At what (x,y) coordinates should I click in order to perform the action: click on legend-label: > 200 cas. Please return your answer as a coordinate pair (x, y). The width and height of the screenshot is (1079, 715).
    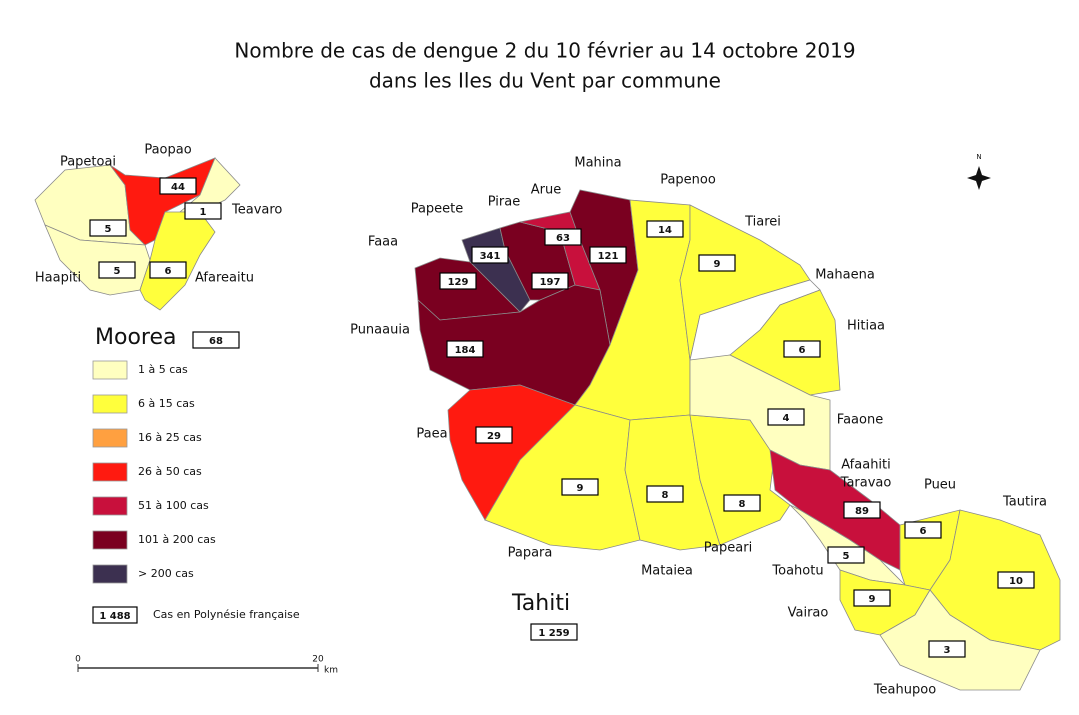
    Looking at the image, I should click on (166, 573).